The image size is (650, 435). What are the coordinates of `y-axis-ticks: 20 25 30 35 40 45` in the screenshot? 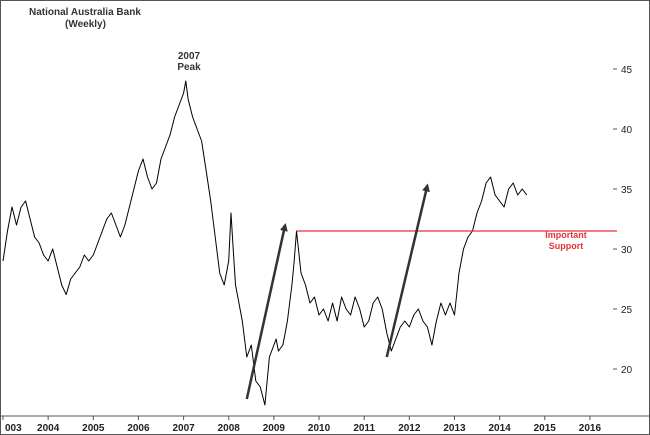 It's located at (623, 220).